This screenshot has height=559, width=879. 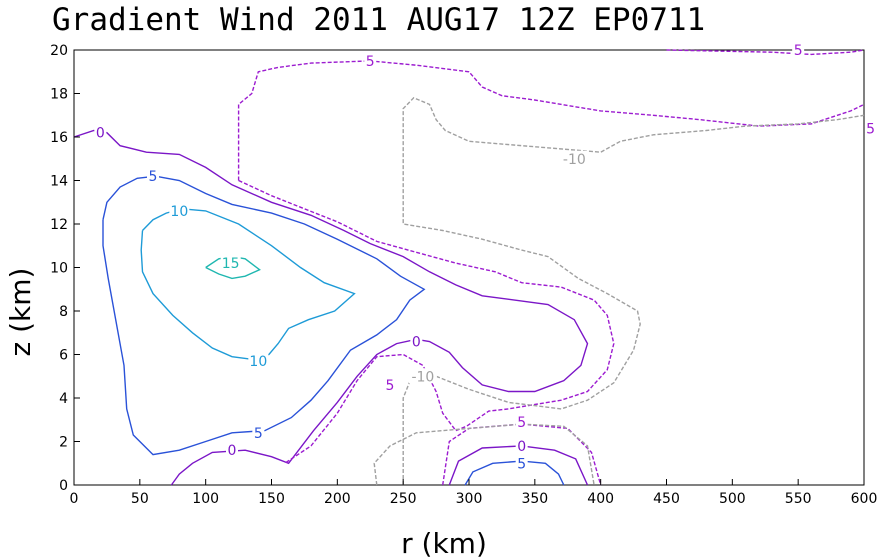 What do you see at coordinates (20, 312) in the screenshot?
I see `y-axis-label: z (km)` at bounding box center [20, 312].